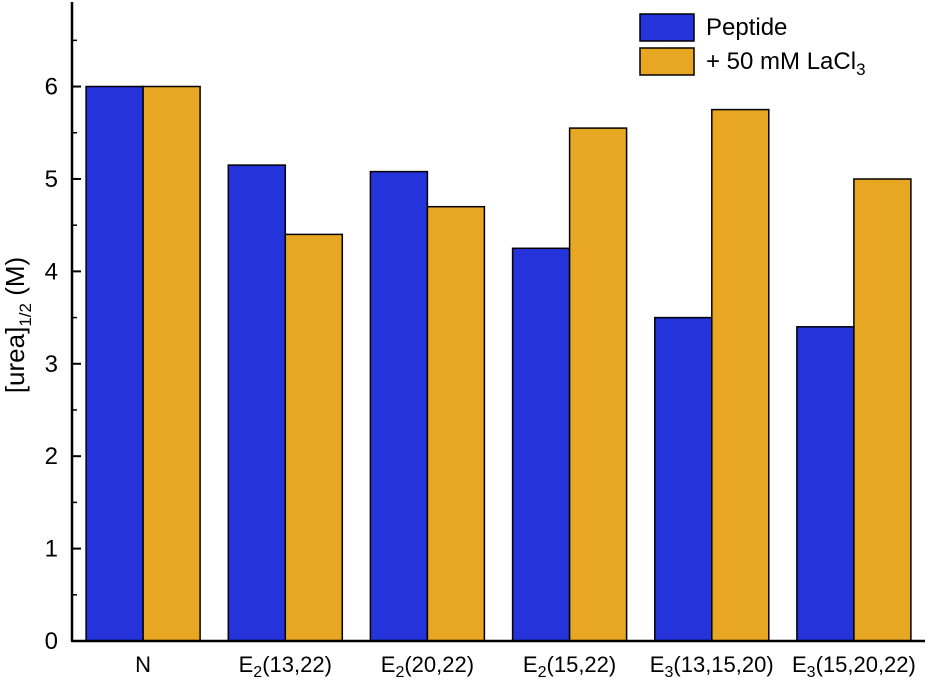 This screenshot has height=689, width=929. What do you see at coordinates (257, 403) in the screenshot?
I see `bar-peptide-E2(13,22)` at bounding box center [257, 403].